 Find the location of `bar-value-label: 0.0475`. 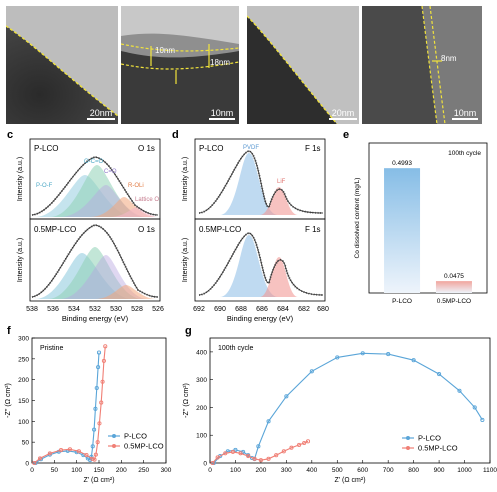

bar-value-label: 0.0475 is located at coordinates (454, 276).